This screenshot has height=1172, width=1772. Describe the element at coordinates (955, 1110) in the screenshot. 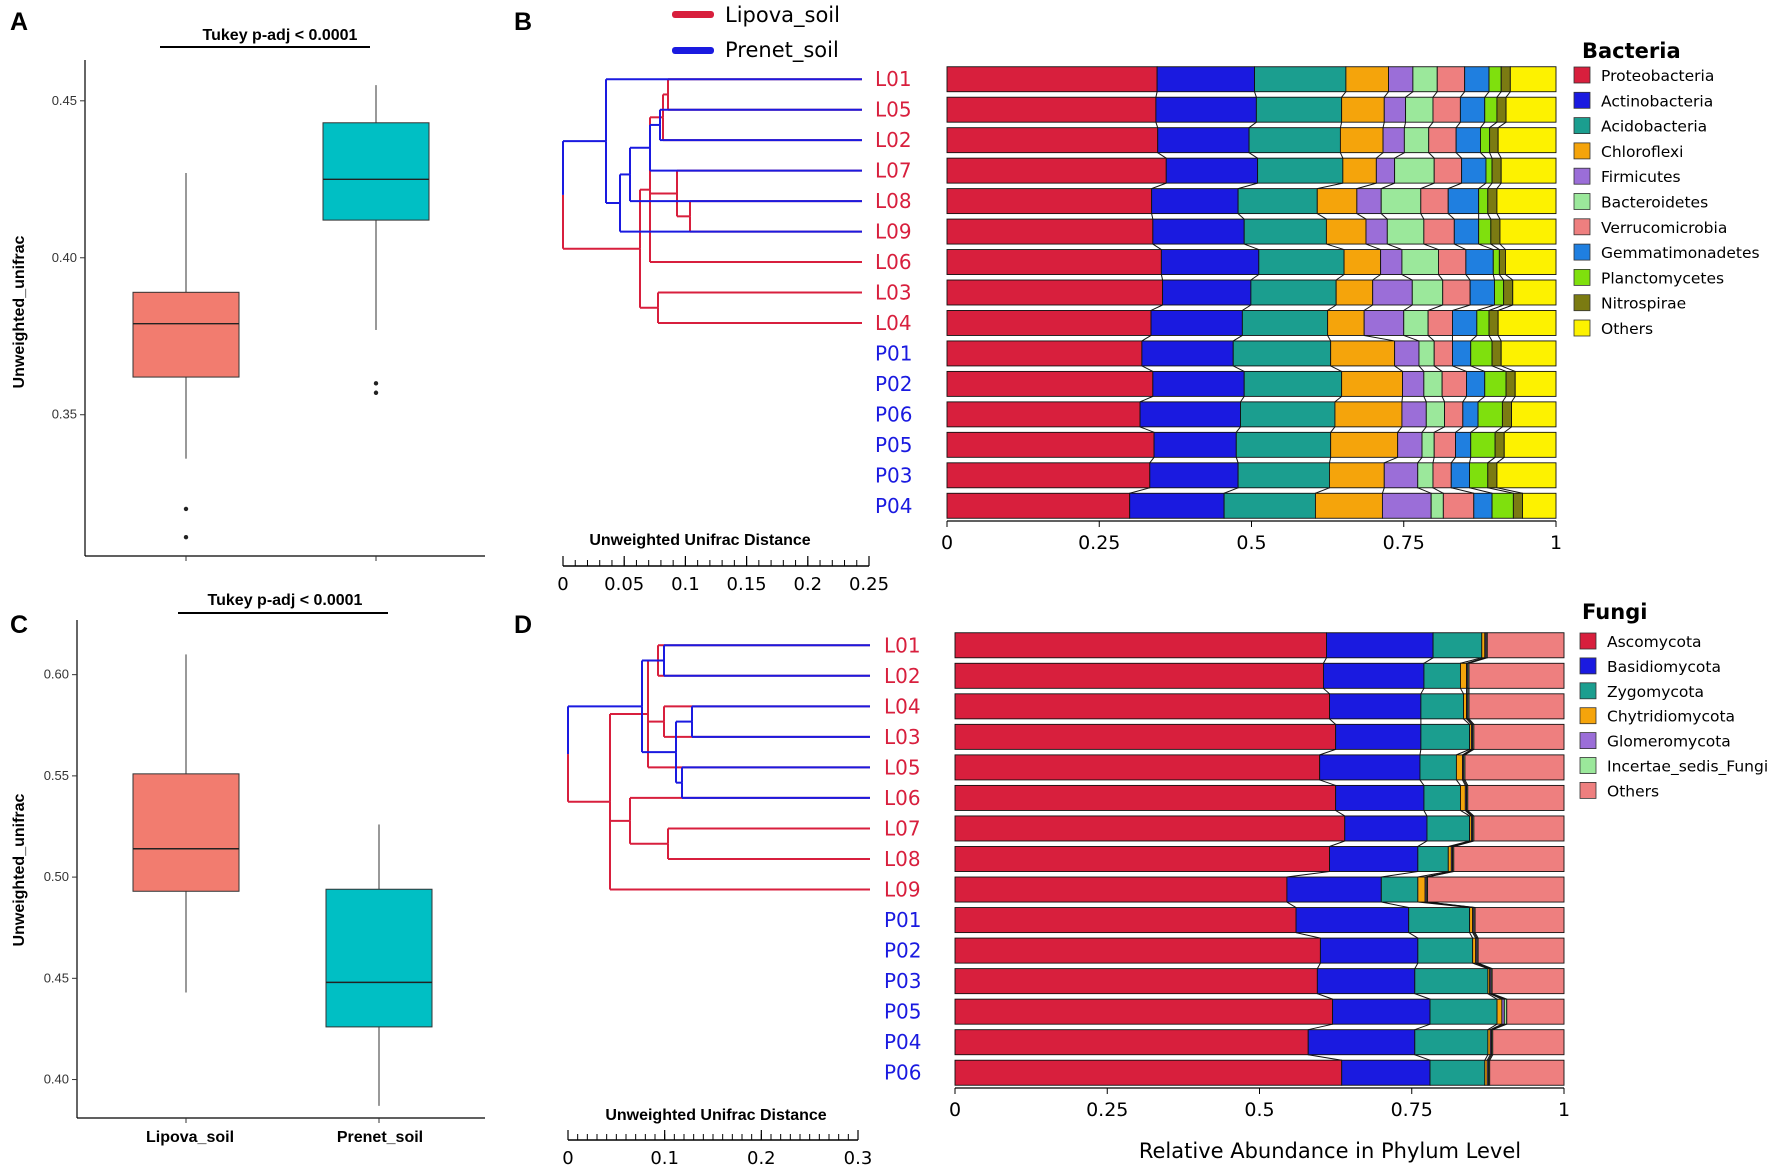

I see `x-tick-label: 0` at that location.